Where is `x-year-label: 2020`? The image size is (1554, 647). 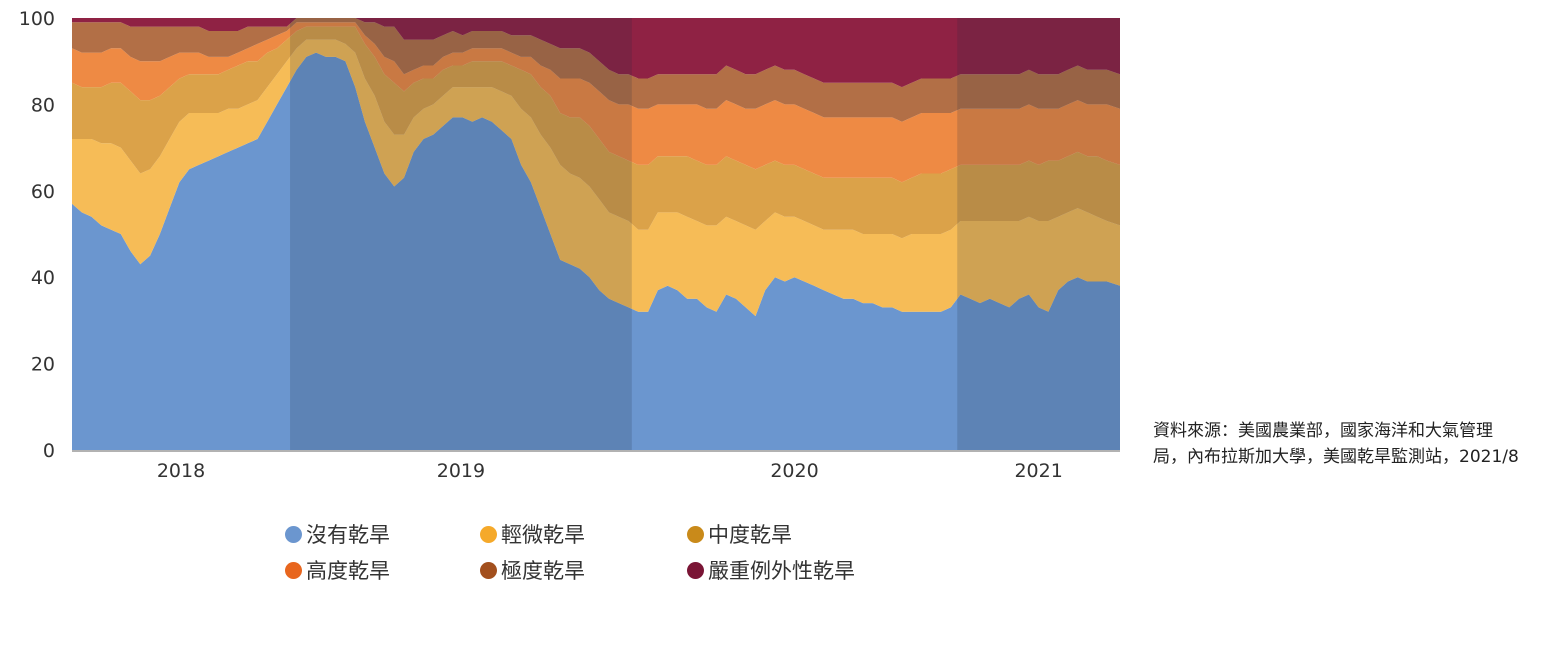
x-year-label: 2020 is located at coordinates (794, 471).